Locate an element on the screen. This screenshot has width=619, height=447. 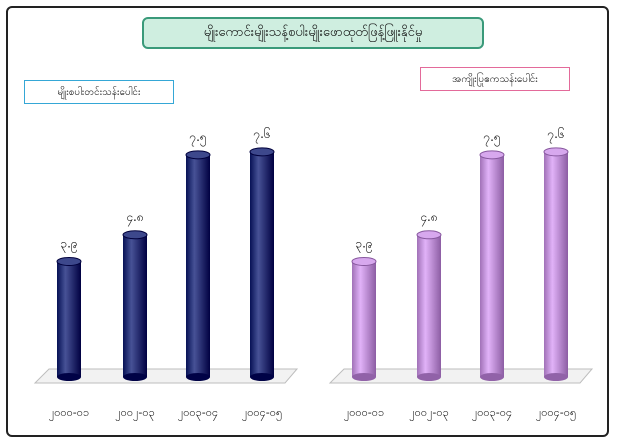
x-tick-0-2: ၂၀၀၃-၀၄ is located at coordinates (198, 413).